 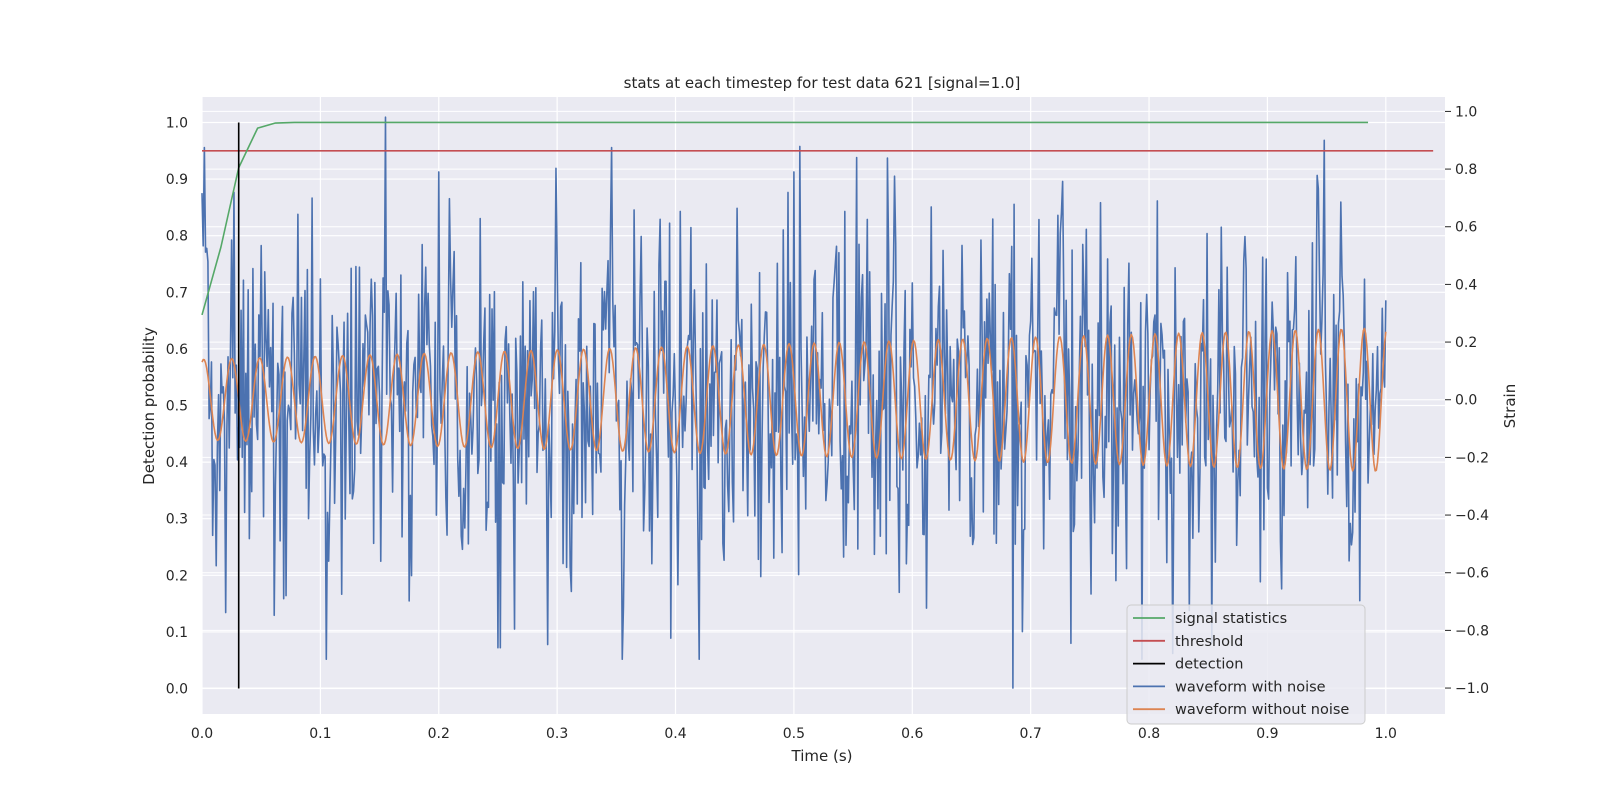 I want to click on x-tick-label: 0.4, so click(x=675, y=734).